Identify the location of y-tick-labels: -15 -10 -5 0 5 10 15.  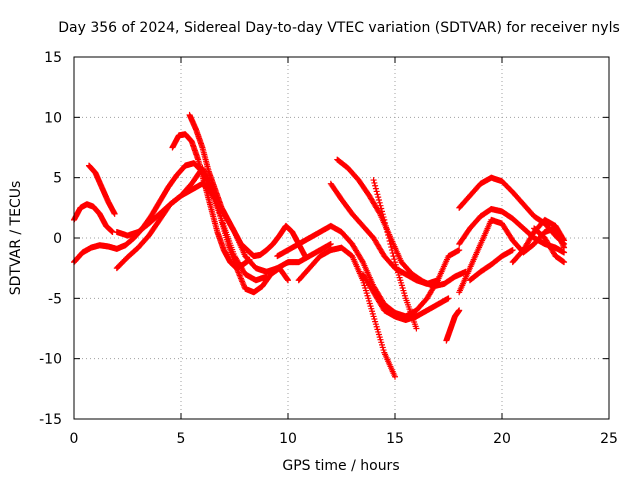
(50, 239).